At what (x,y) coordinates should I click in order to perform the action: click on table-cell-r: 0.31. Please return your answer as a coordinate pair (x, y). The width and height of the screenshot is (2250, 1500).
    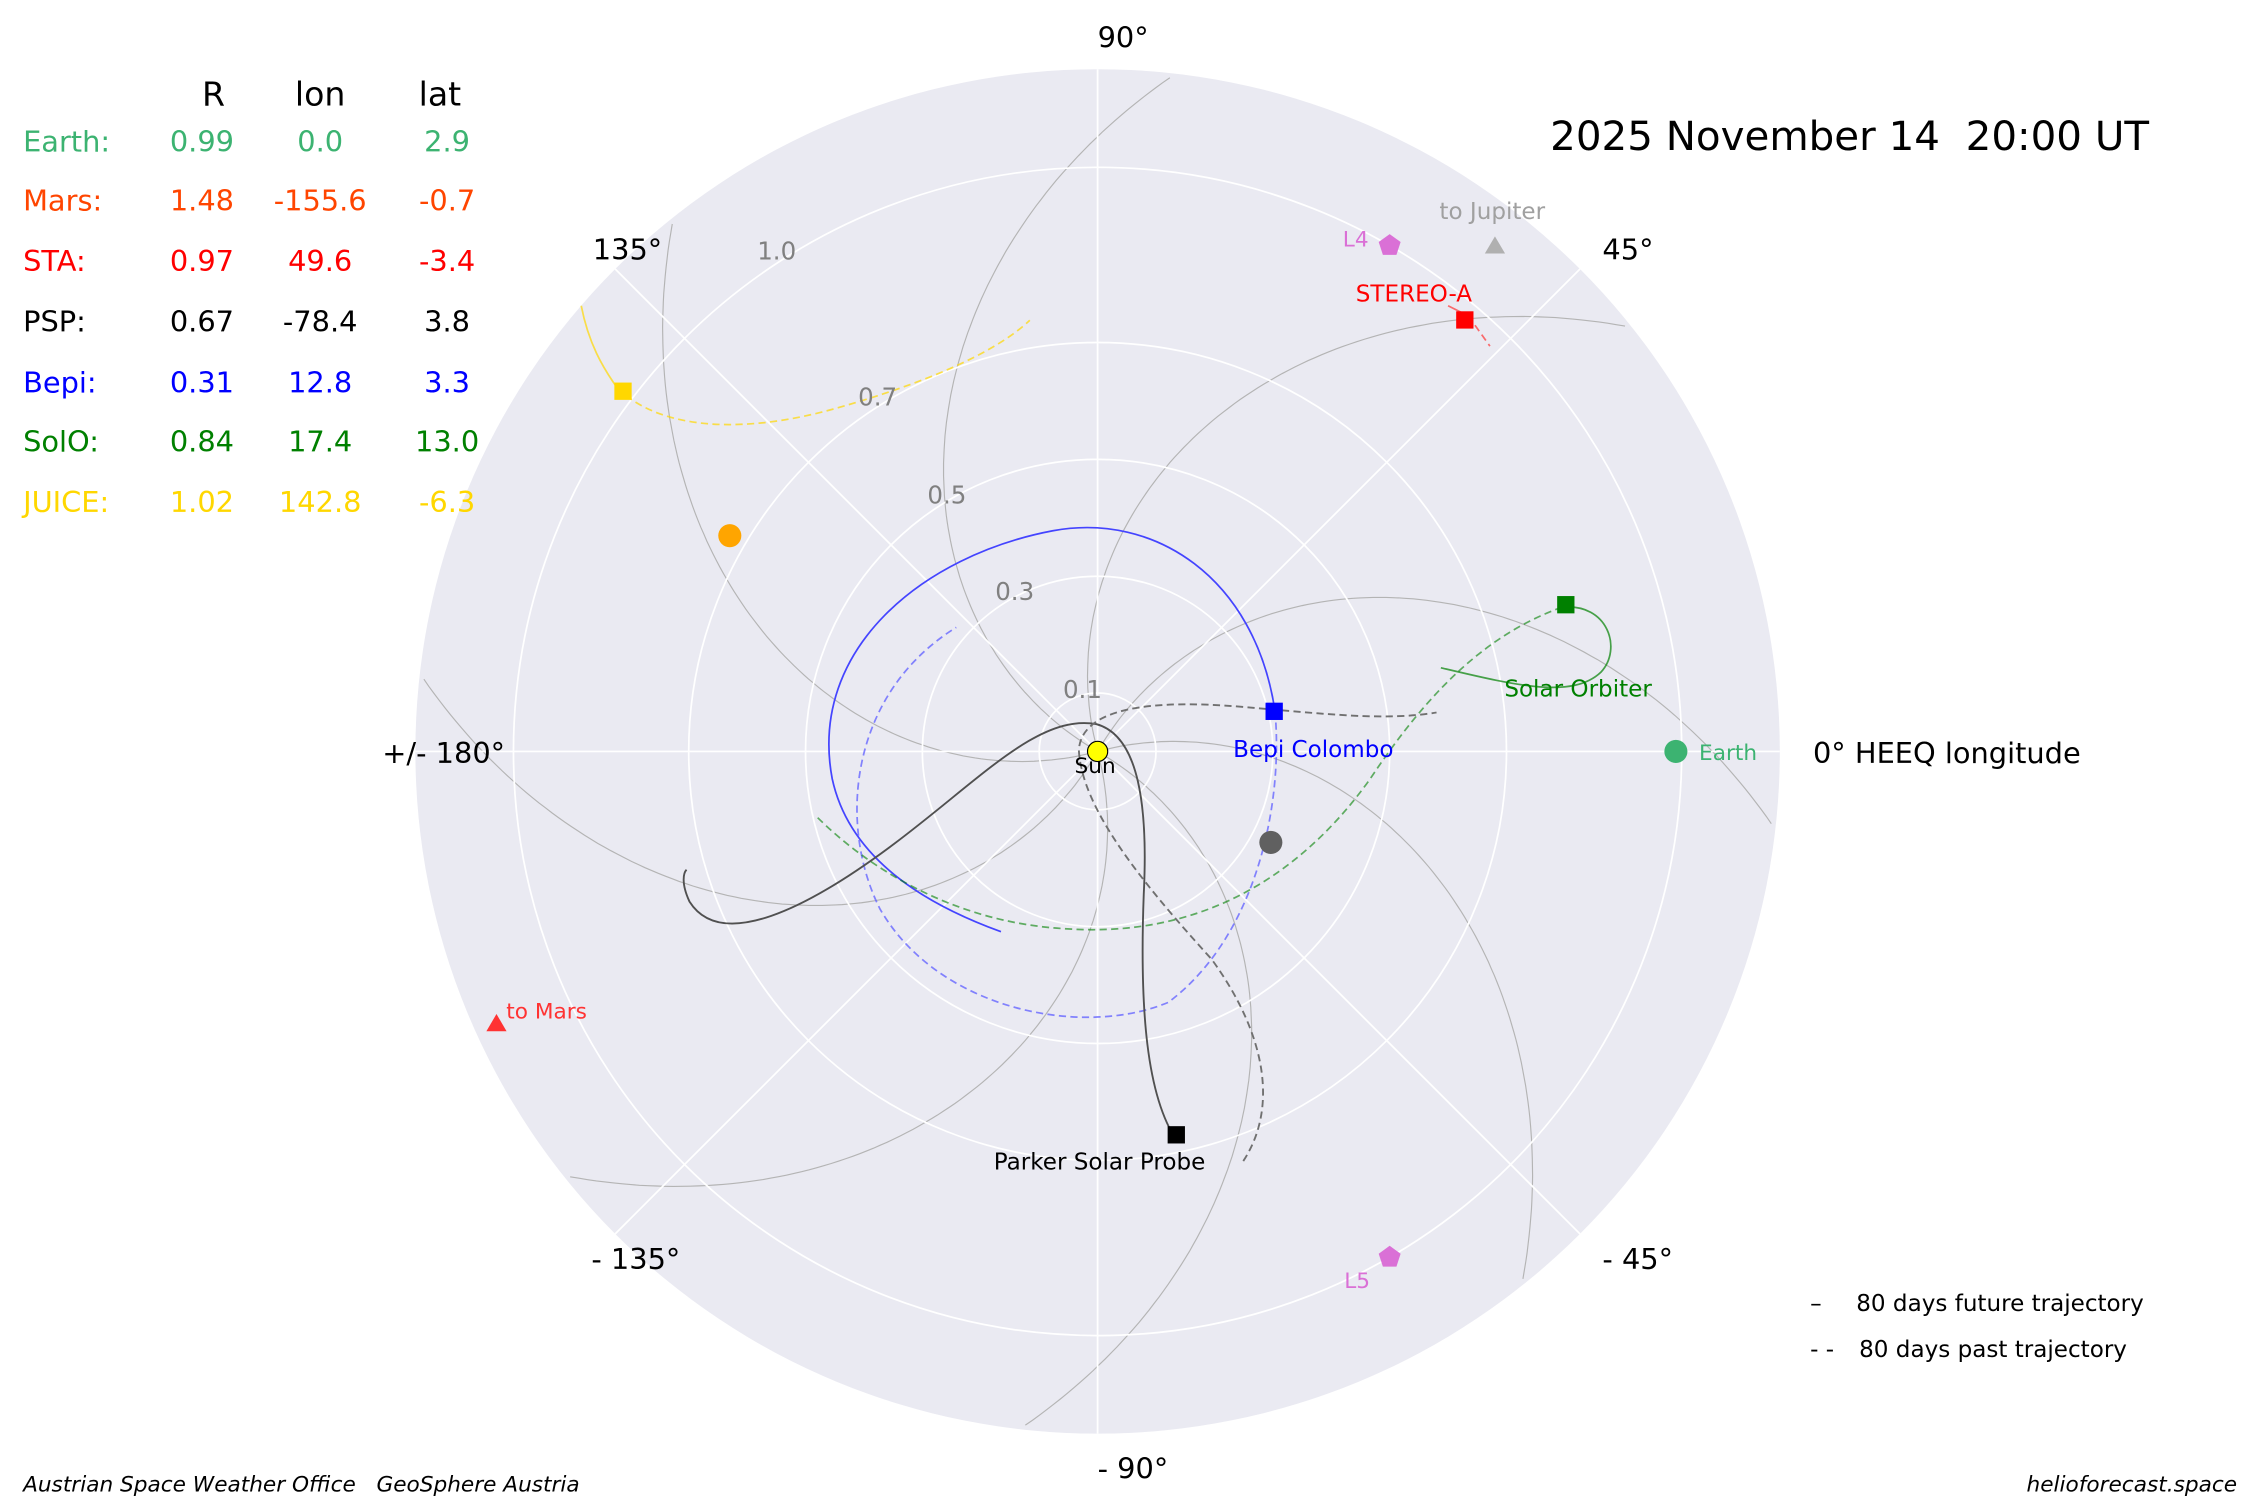
    Looking at the image, I should click on (202, 382).